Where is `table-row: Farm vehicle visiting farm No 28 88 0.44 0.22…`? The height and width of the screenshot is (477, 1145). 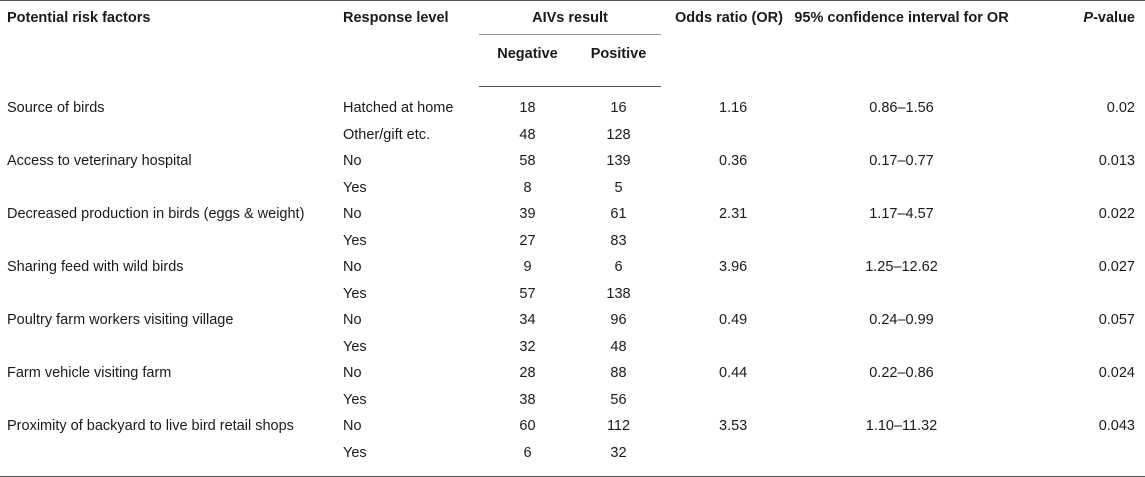
table-row: Farm vehicle visiting farm No 28 88 0.44 0.22… is located at coordinates (572, 373).